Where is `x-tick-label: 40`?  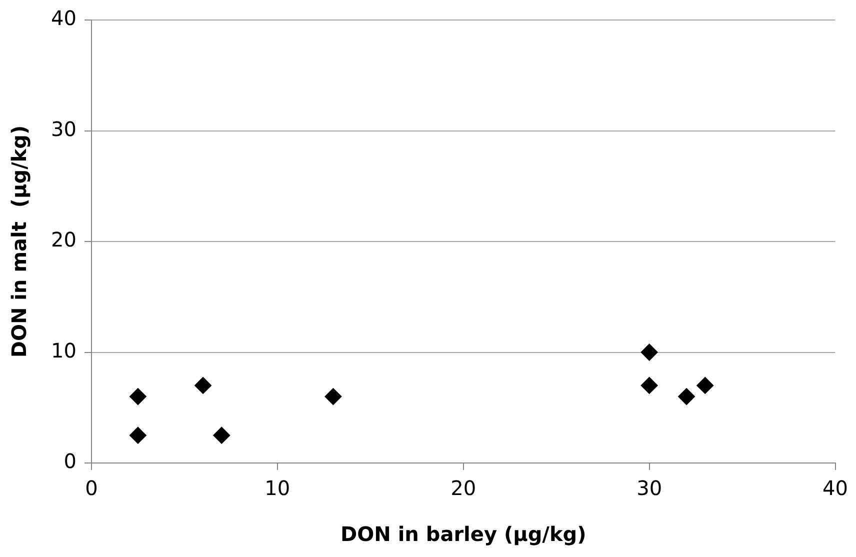 x-tick-label: 40 is located at coordinates (835, 488).